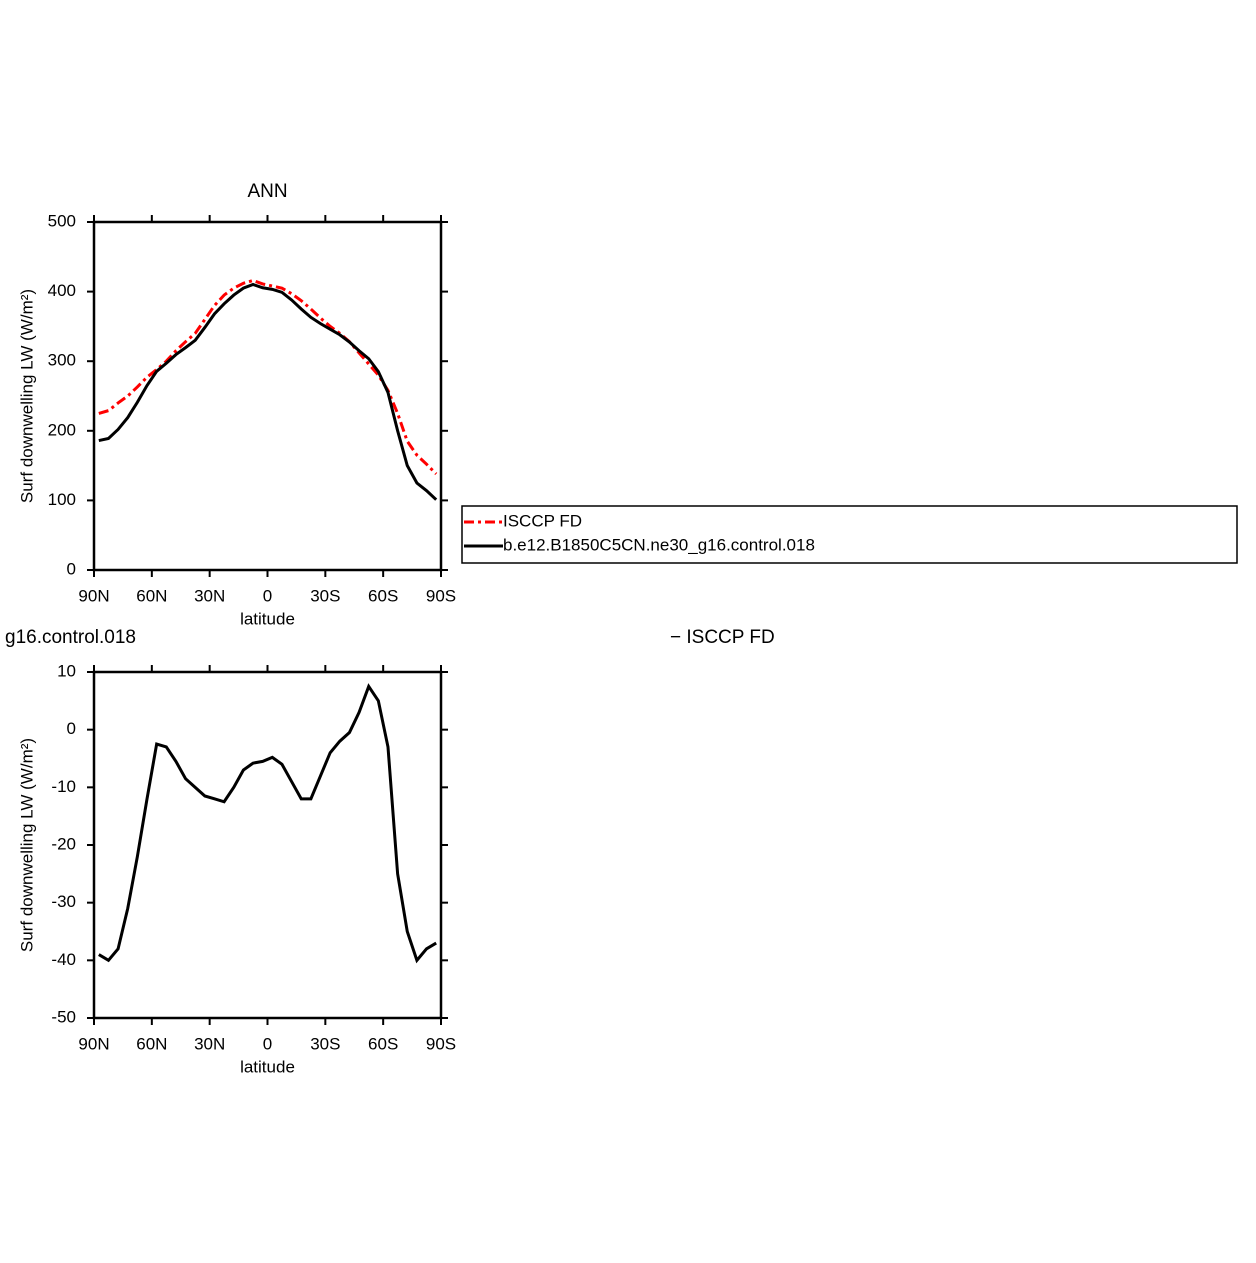  Describe the element at coordinates (659, 544) in the screenshot. I see `legend-label: b.e12.B1850C5CN.ne30_g16.control.018` at that location.